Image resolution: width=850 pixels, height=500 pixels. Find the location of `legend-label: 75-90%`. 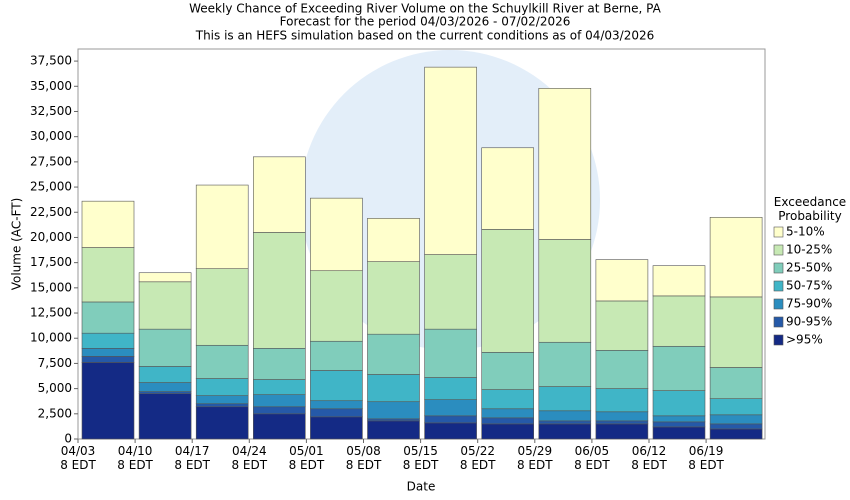

legend-label: 75-90% is located at coordinates (809, 304).